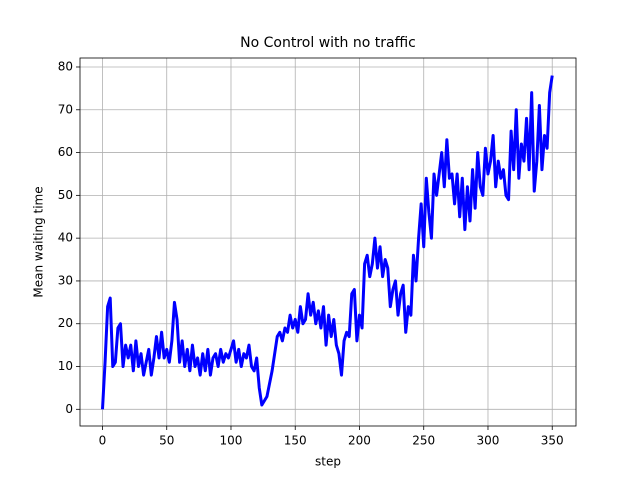 The image size is (640, 480). Describe the element at coordinates (65, 152) in the screenshot. I see `y-tick-label: 60` at that location.